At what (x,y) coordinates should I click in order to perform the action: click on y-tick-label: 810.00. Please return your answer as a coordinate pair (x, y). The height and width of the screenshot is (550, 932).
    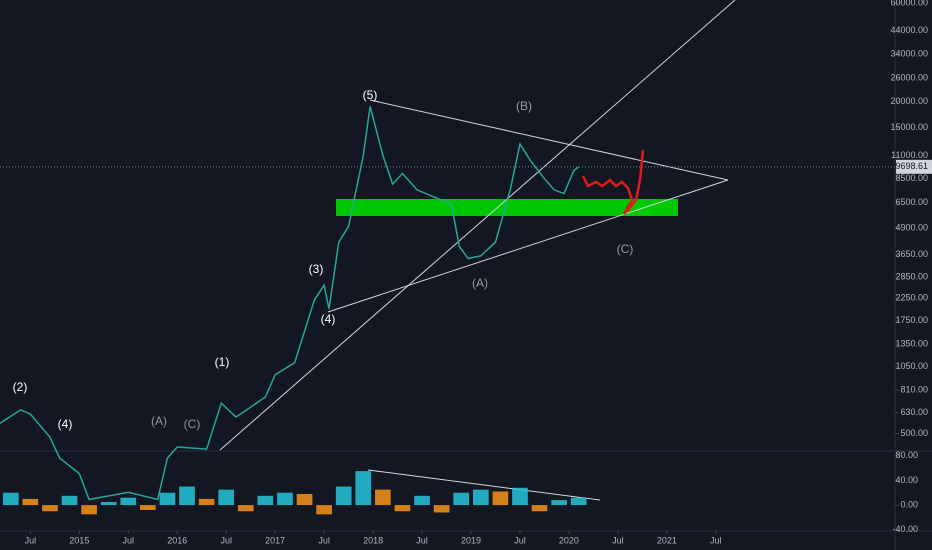
    Looking at the image, I should click on (914, 389).